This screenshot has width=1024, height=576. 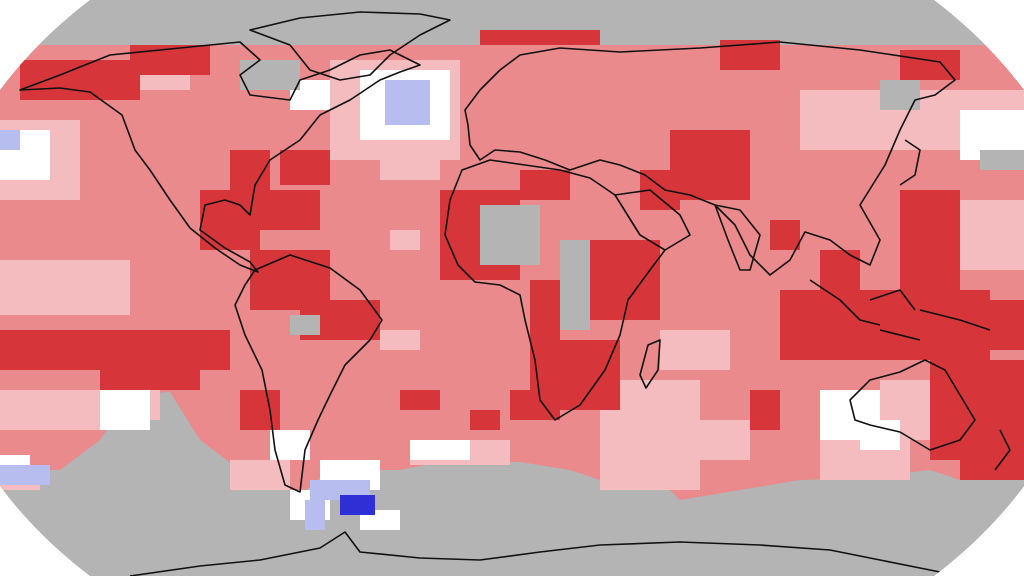 What do you see at coordinates (900, 310) in the screenshot?
I see `indonesia-outline` at bounding box center [900, 310].